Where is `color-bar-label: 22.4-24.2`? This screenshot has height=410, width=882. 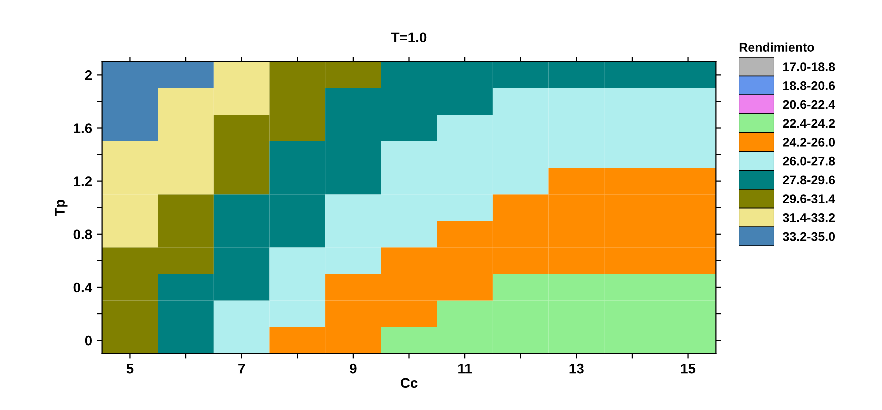
color-bar-label: 22.4-24.2 is located at coordinates (809, 123).